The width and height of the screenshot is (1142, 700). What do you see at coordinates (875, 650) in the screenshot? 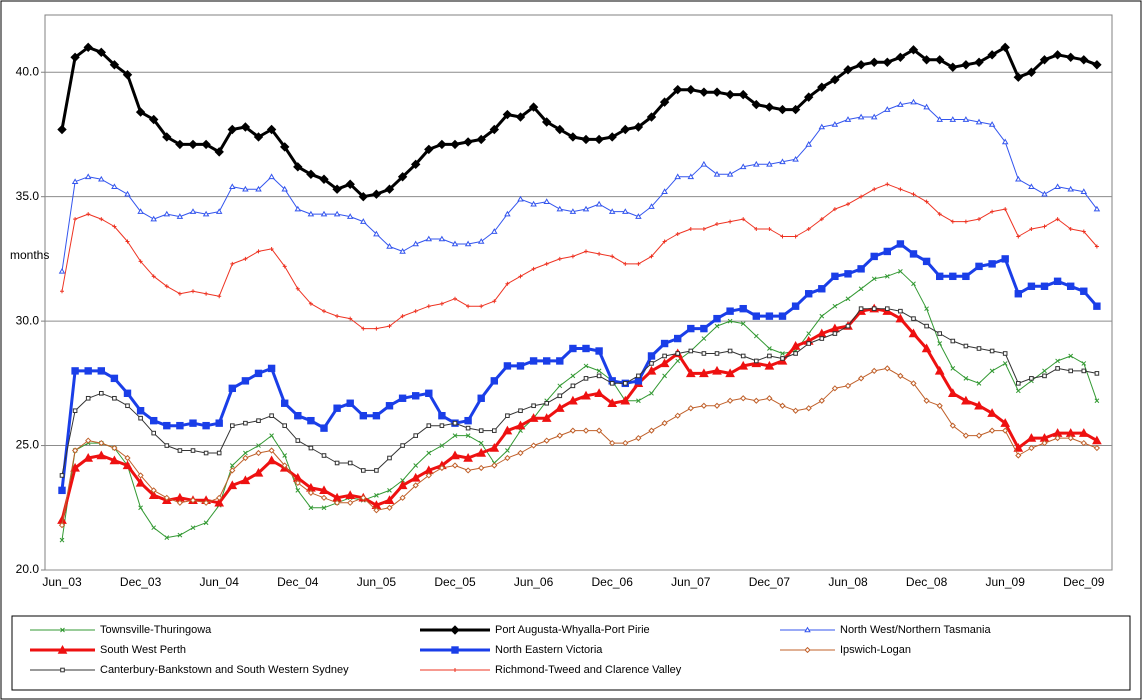
I see `legend-label: Ipswich-Logan` at bounding box center [875, 650].